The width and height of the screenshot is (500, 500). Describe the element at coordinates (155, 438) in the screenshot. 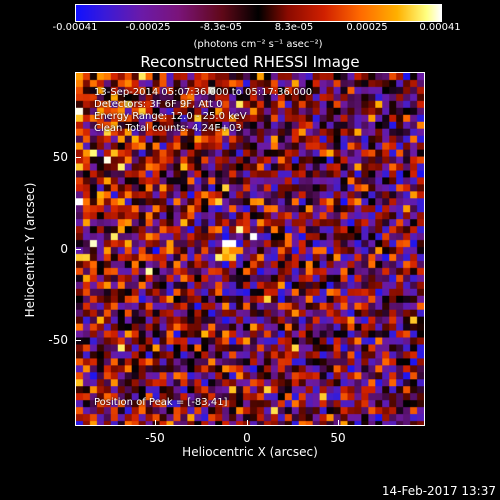

I see `x-tick-label: -50` at that location.